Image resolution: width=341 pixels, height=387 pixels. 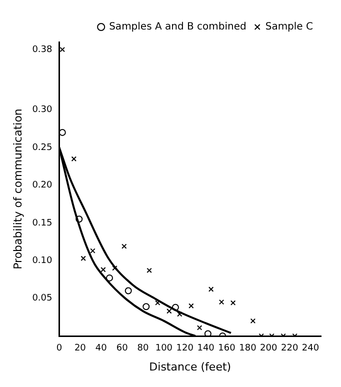 I want to click on legend-label: Samples A and B combined, so click(x=177, y=27).